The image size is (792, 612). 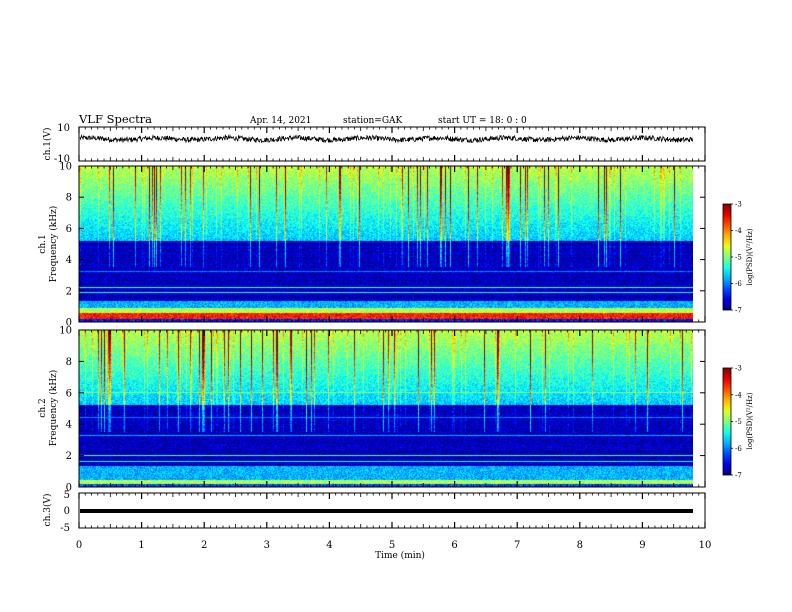 What do you see at coordinates (280, 121) in the screenshot?
I see `date-label: Apr. 14, 2021` at bounding box center [280, 121].